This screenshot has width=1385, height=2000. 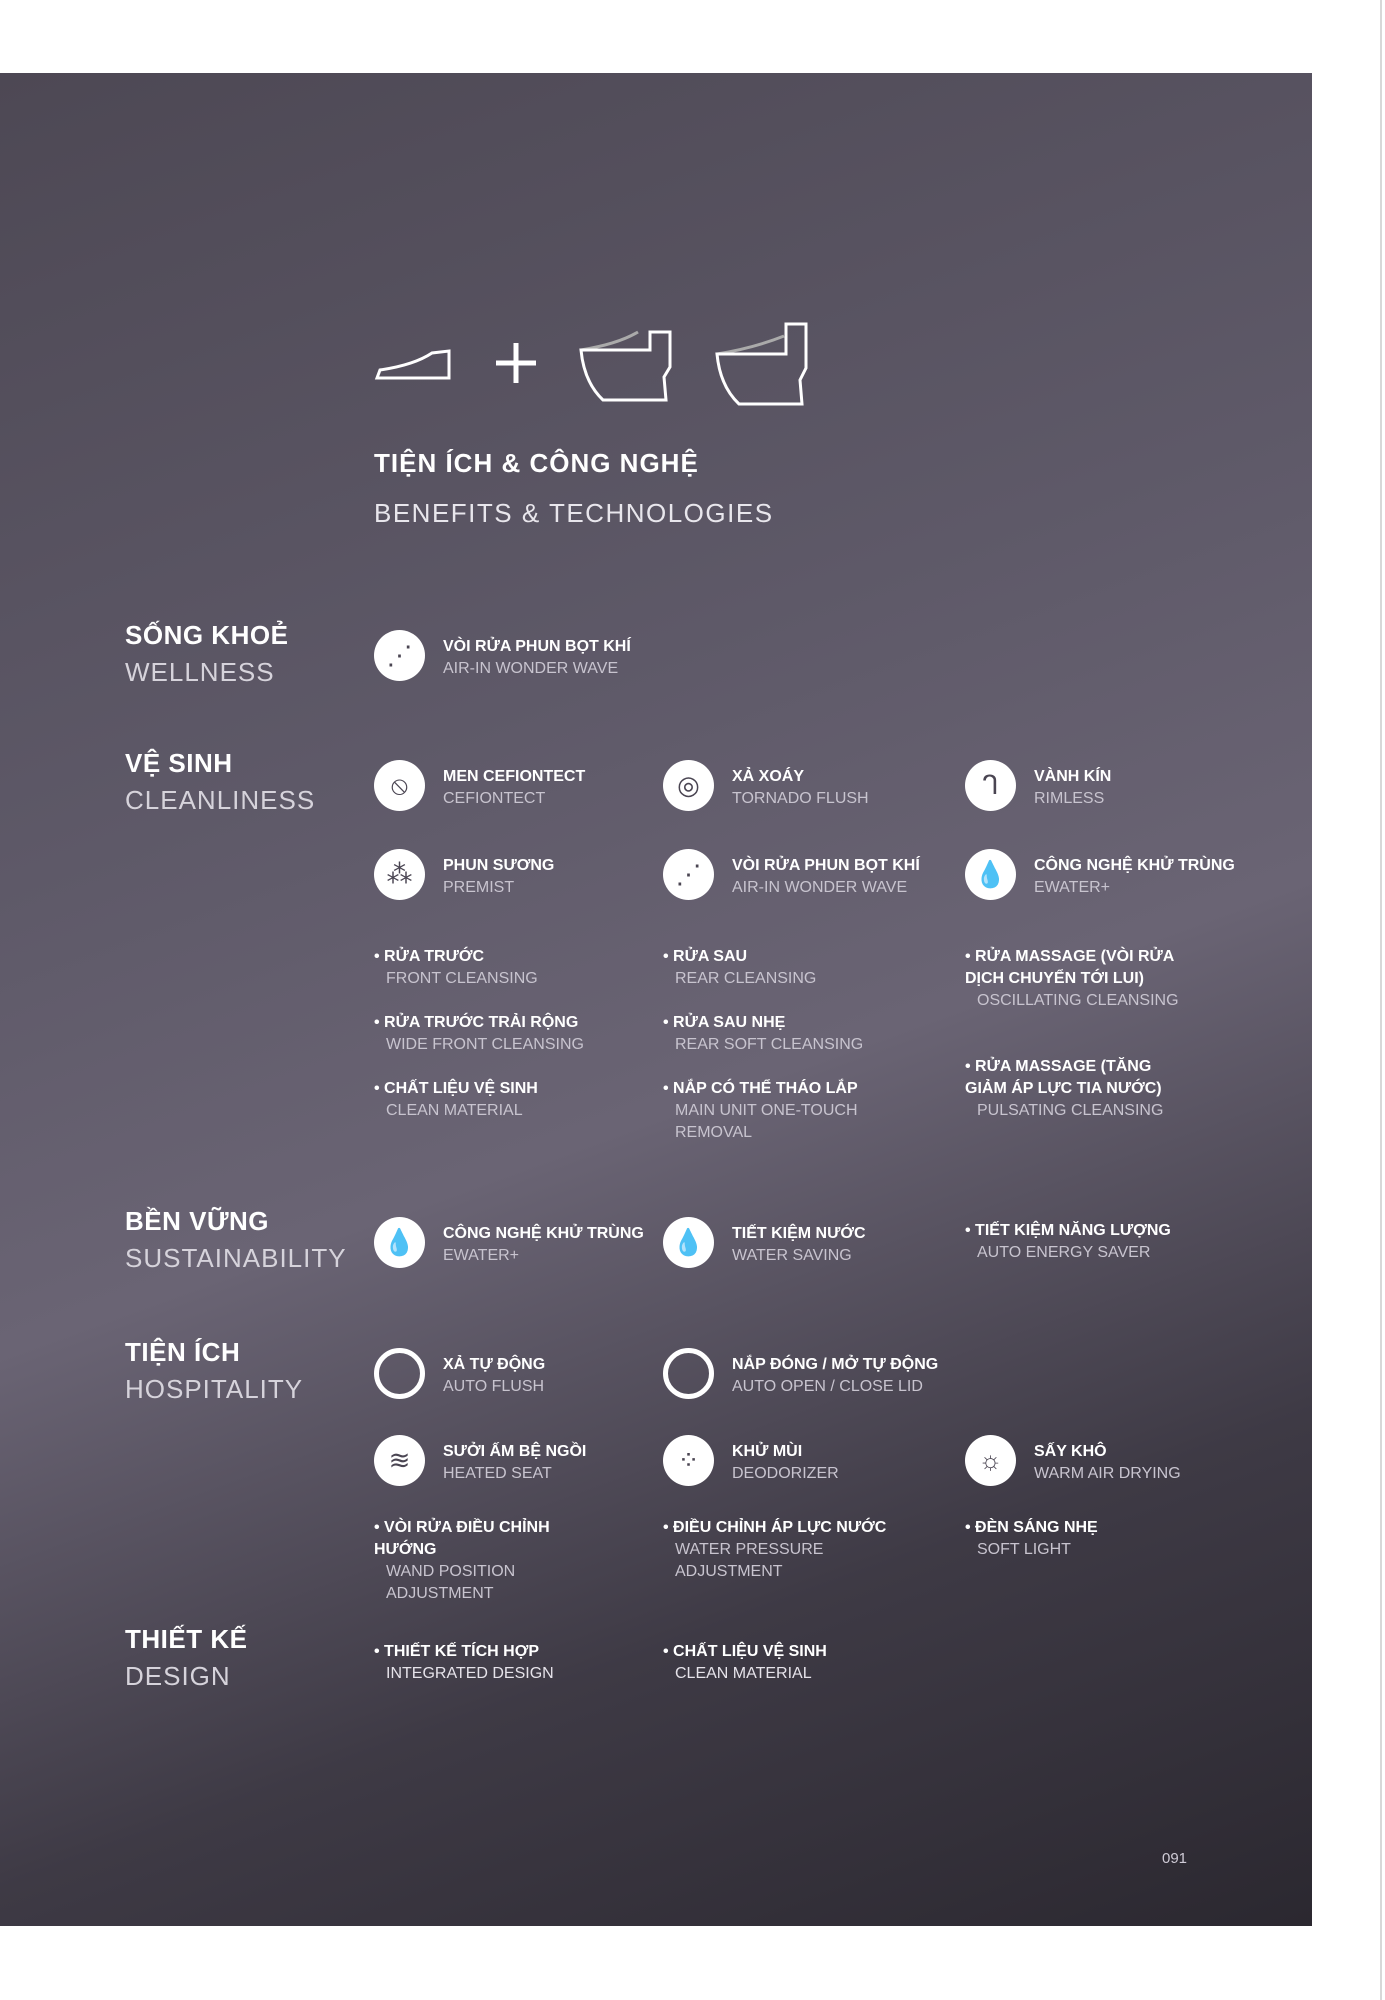 What do you see at coordinates (1078, 1000) in the screenshot?
I see `bullet-label-en: OSCILLATING CLEANSING` at bounding box center [1078, 1000].